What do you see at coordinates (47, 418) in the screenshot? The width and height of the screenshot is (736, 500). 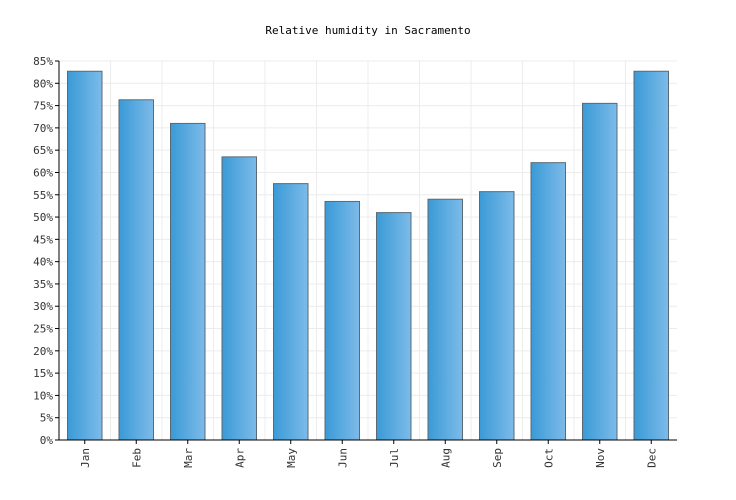 I see `y-tick-label: 5%` at bounding box center [47, 418].